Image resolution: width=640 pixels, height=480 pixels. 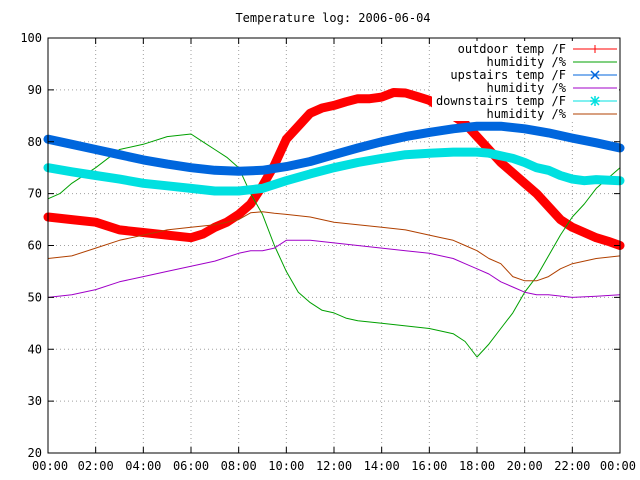 I want to click on x-tick-label: 16:00, so click(x=429, y=466).